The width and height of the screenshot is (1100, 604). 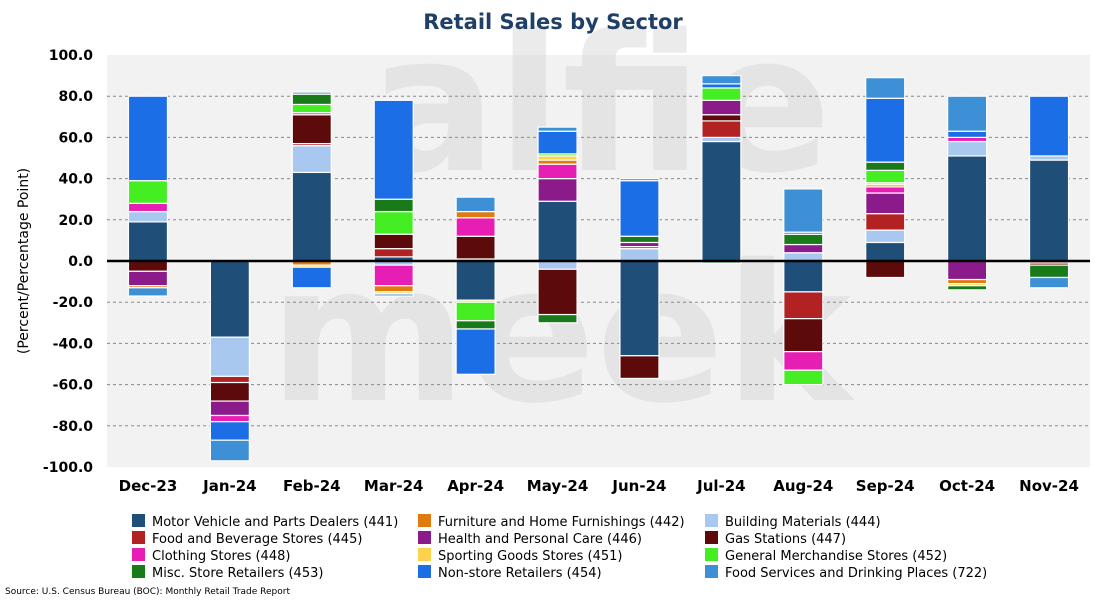 I want to click on y-tick-label: 40.0, so click(x=75, y=180).